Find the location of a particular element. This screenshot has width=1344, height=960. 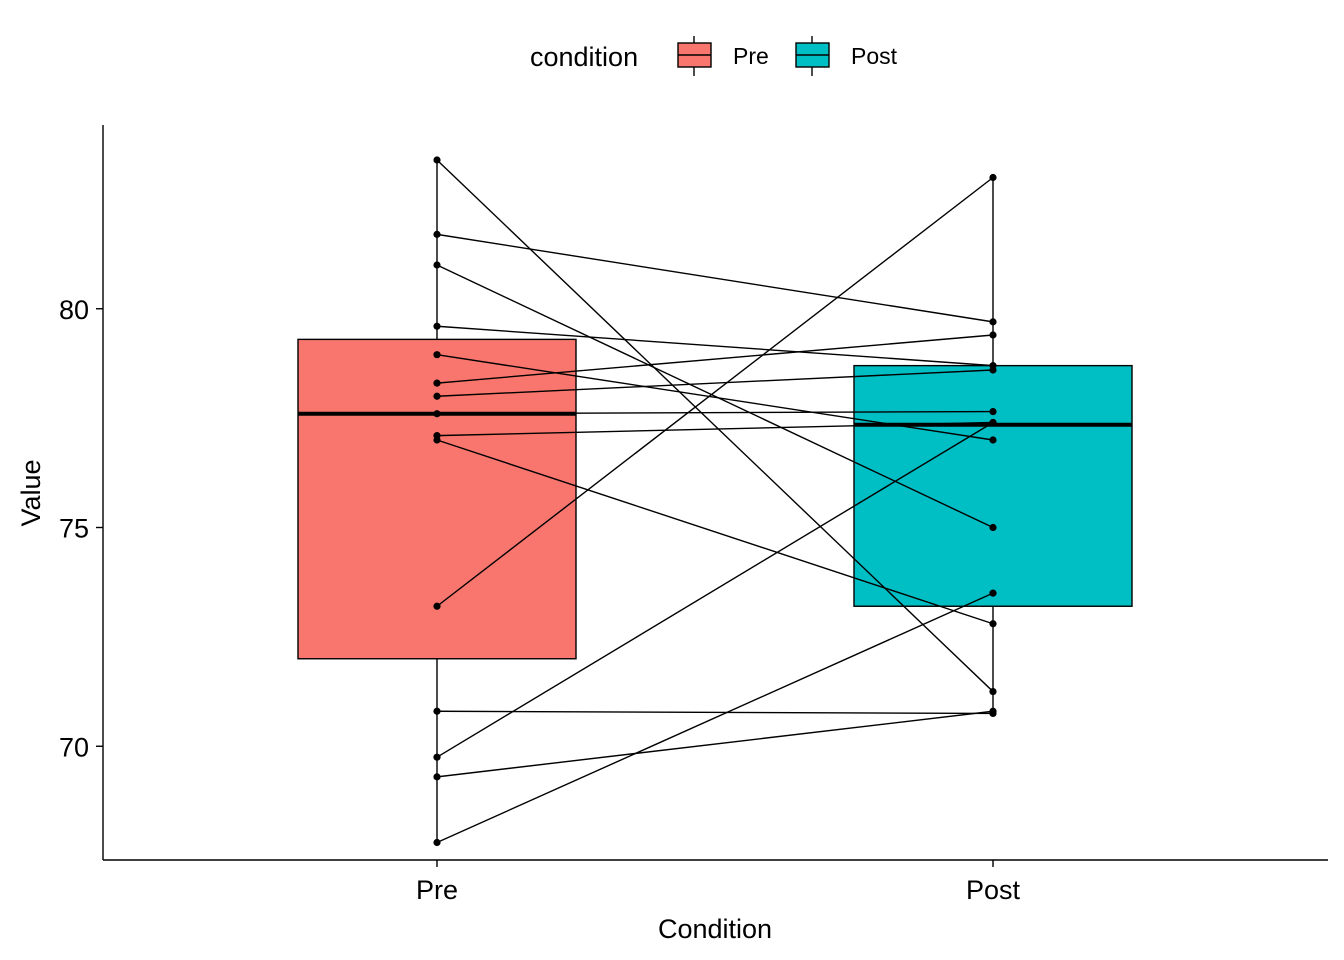

y-tick-label-75: 75 is located at coordinates (74, 529).